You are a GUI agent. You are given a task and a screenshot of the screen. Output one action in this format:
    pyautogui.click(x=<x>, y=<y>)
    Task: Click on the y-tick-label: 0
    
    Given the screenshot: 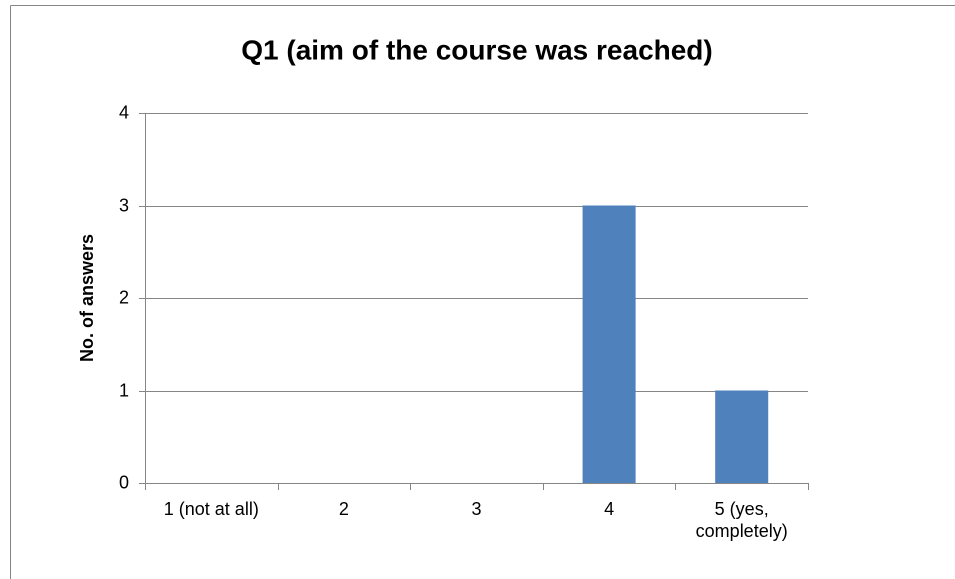 What is the action you would take?
    pyautogui.click(x=124, y=482)
    